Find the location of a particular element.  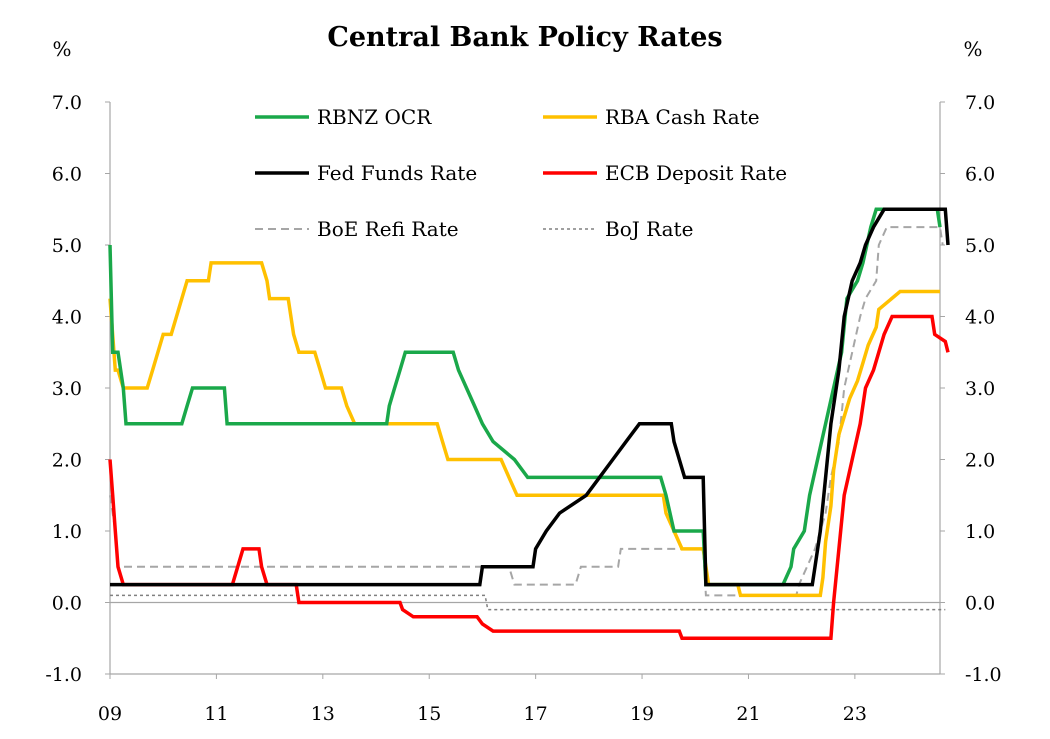

y-tick-label-right: 5.0 is located at coordinates (980, 246).